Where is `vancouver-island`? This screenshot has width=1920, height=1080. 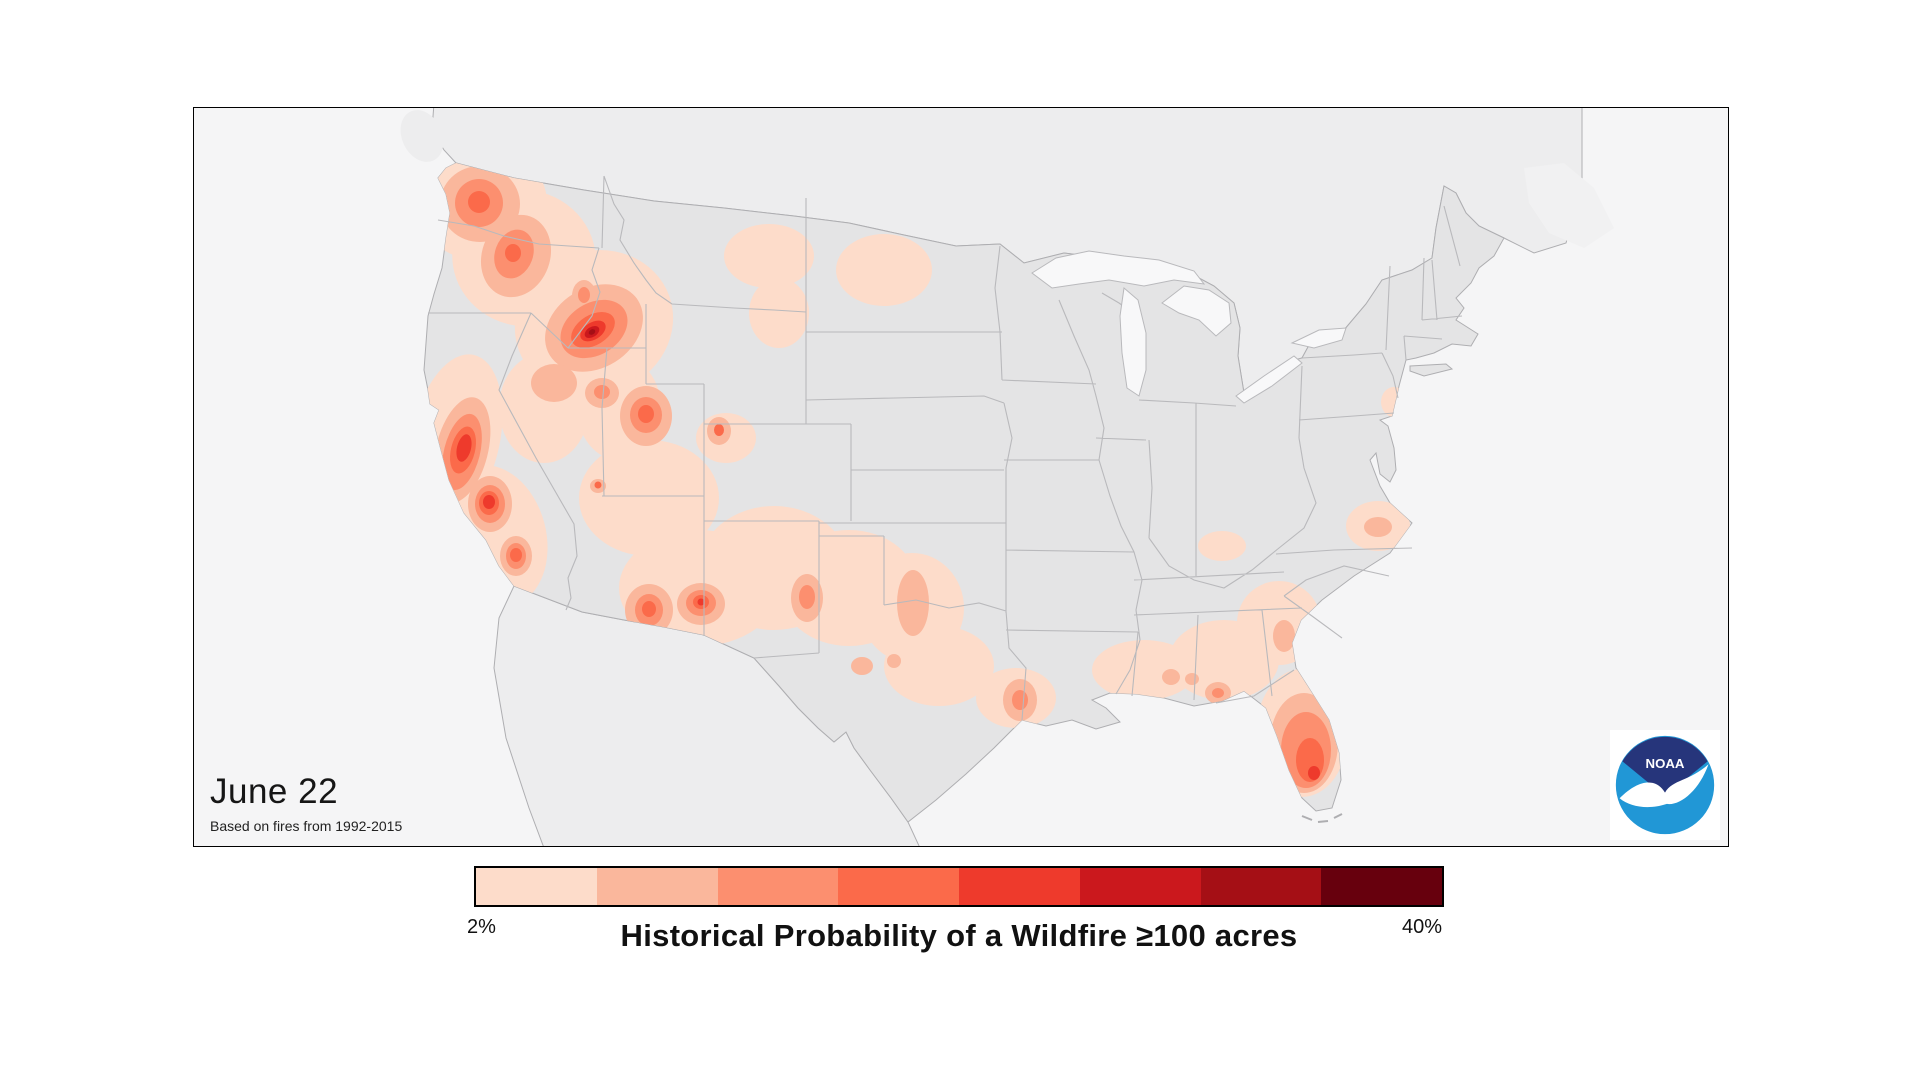 vancouver-island is located at coordinates (422, 136).